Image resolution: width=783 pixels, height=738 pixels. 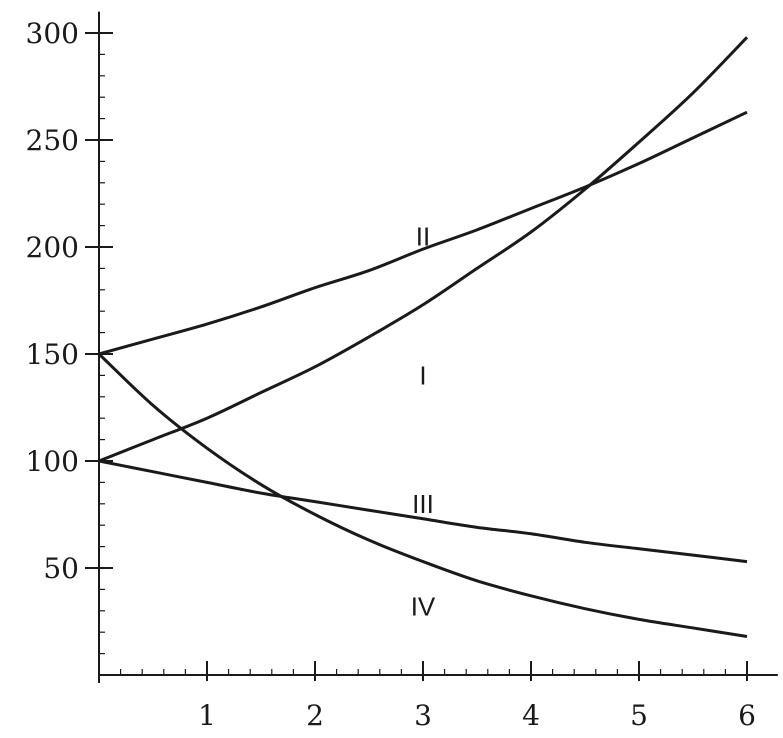 I want to click on x-tick-label: 2, so click(x=315, y=715).